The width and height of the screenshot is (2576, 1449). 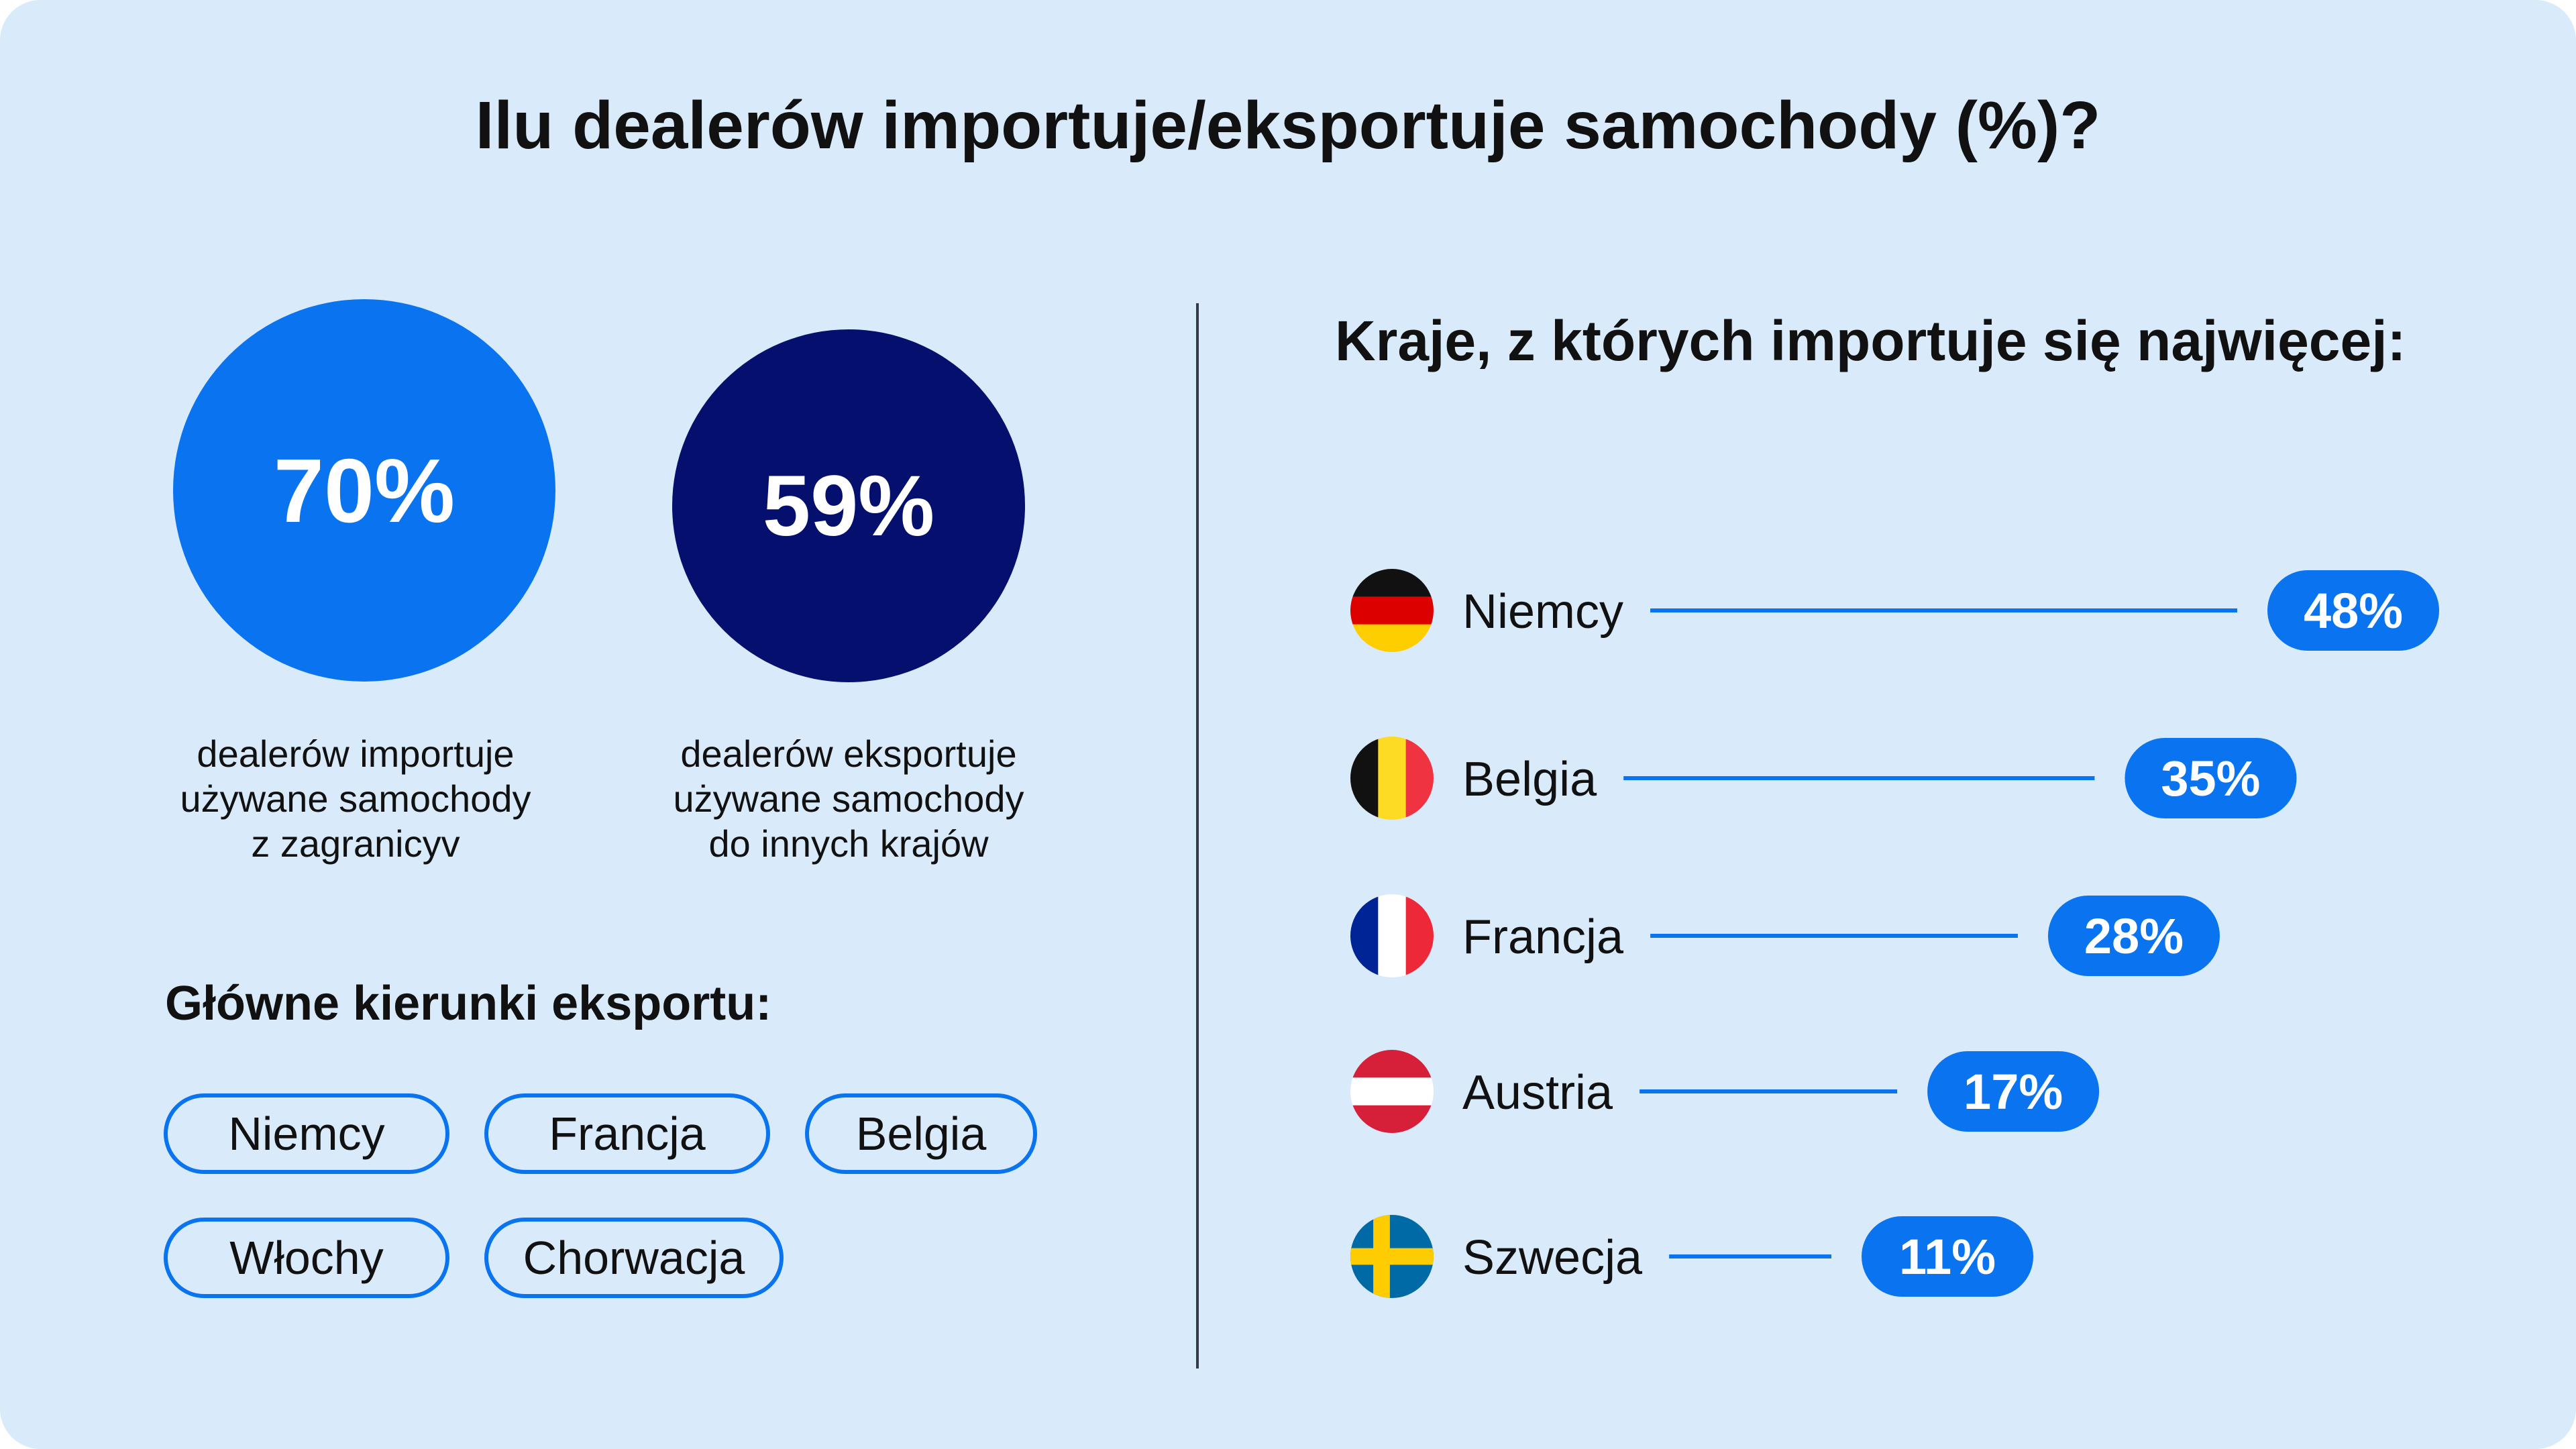 I want to click on caption-line: do innych krajów, so click(x=848, y=843).